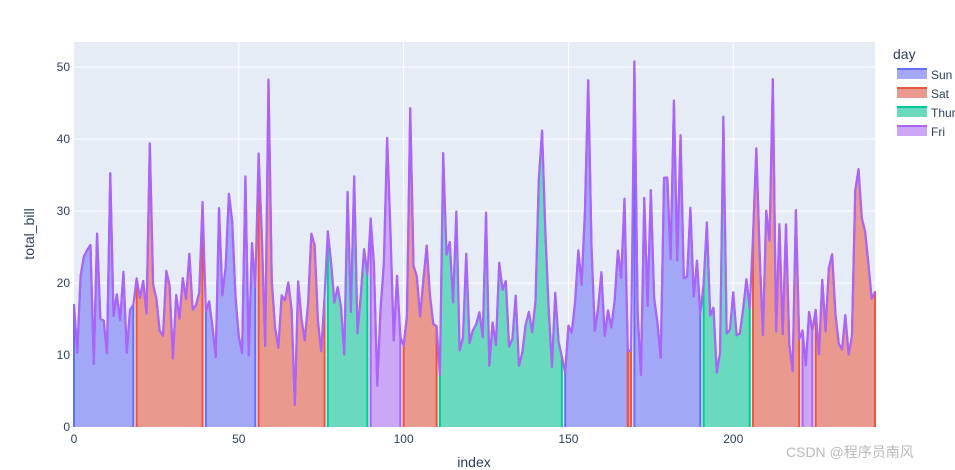 The image size is (955, 470). I want to click on watermark: CSDN @程序员南风, so click(850, 452).